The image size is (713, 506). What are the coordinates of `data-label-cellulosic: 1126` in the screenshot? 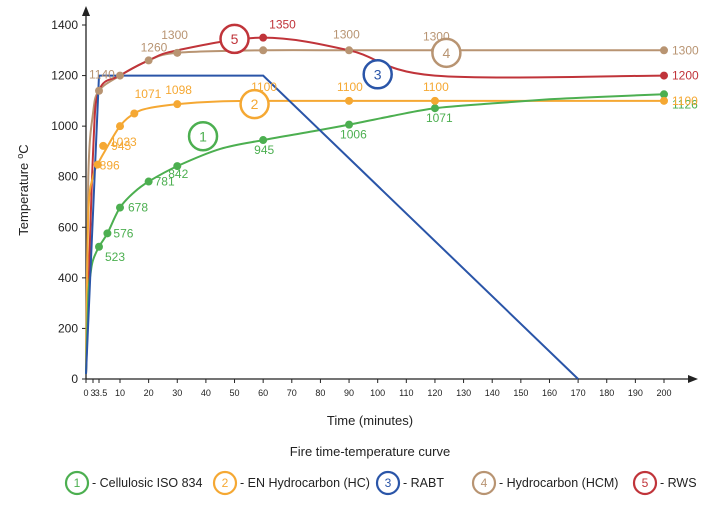 It's located at (685, 104).